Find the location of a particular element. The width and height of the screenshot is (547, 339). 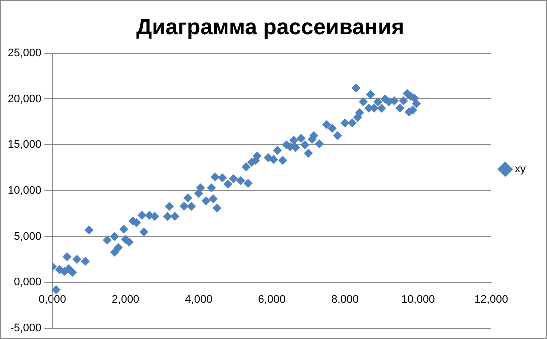

y-tick-label: -5,000 is located at coordinates (26, 328).